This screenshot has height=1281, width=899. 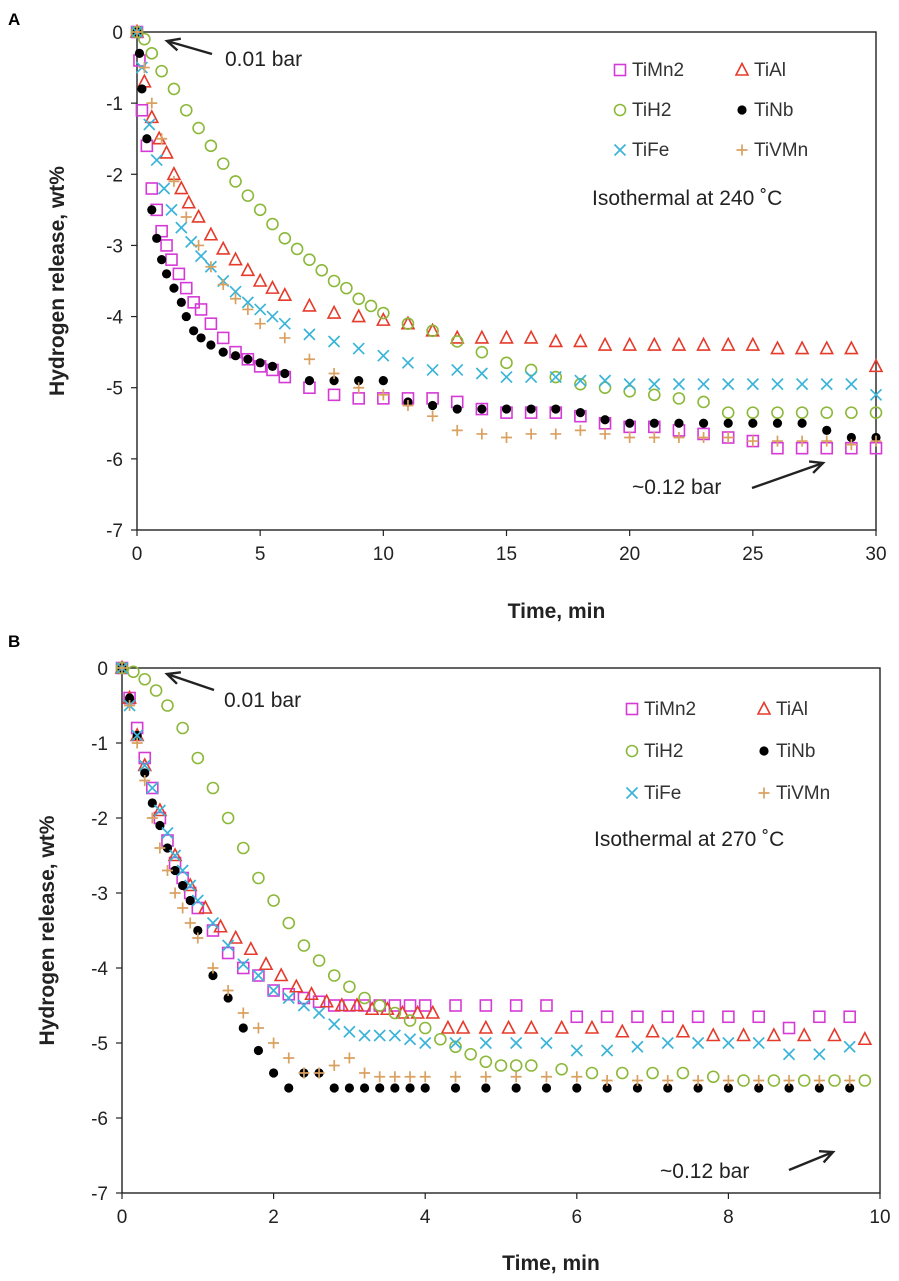 What do you see at coordinates (764, 707) in the screenshot?
I see `legend-marker` at bounding box center [764, 707].